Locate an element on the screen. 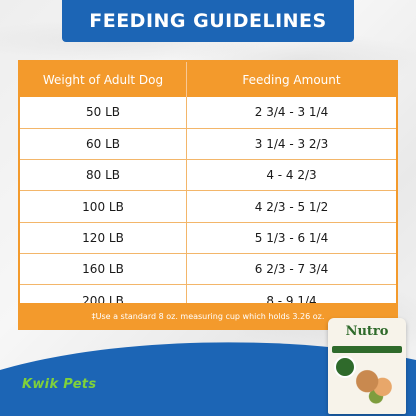 The height and width of the screenshot is (416, 416). weight-cell: 80 LB is located at coordinates (103, 175).